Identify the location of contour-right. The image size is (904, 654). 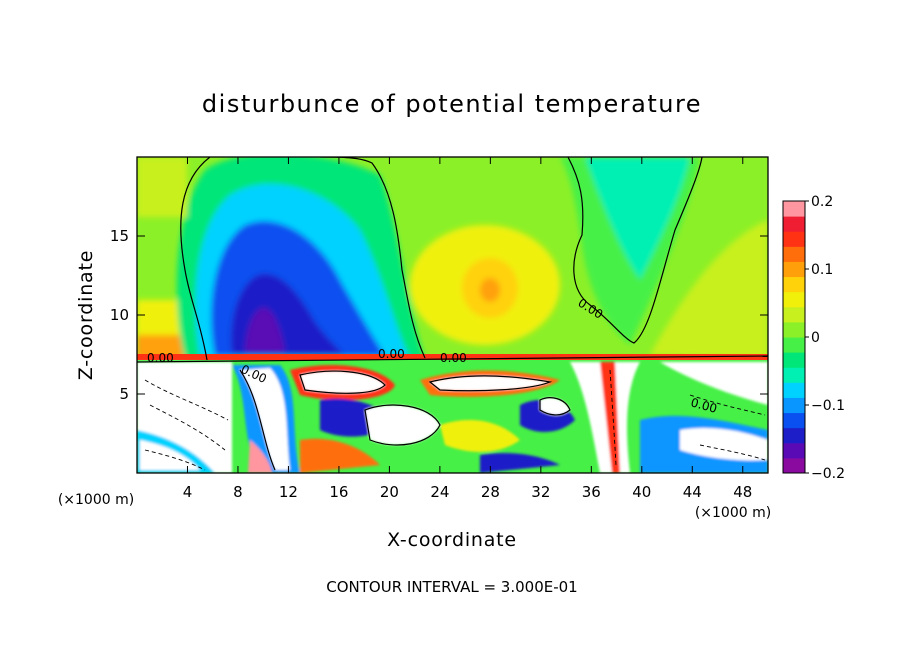
(635, 250).